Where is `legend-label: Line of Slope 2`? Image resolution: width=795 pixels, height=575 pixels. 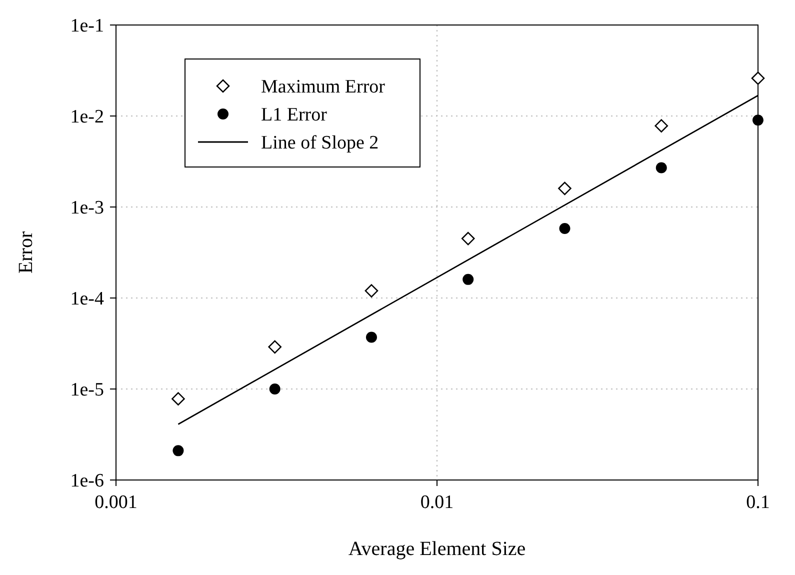
legend-label: Line of Slope 2 is located at coordinates (320, 143).